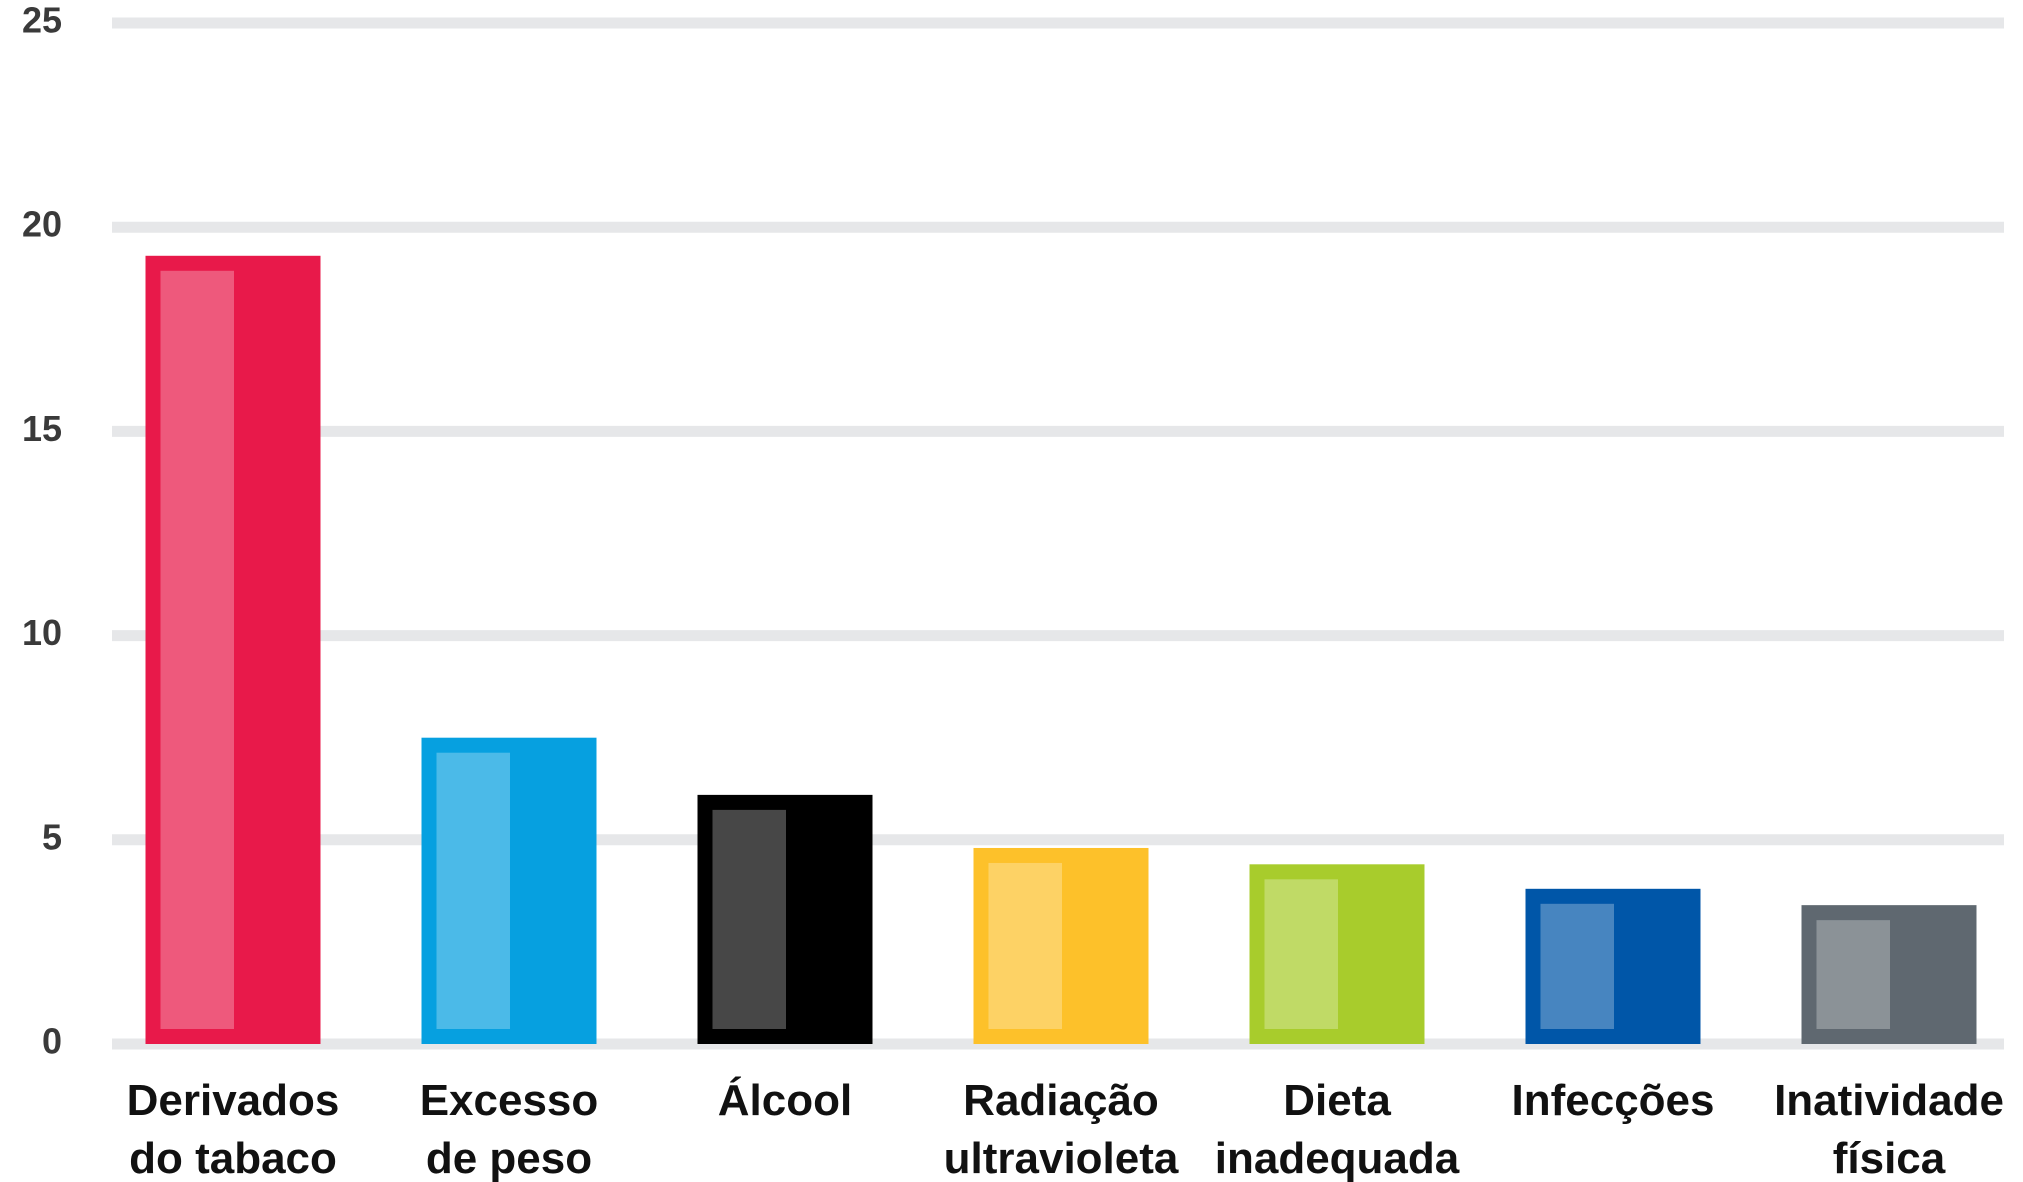 The height and width of the screenshot is (1182, 2023). Describe the element at coordinates (1061, 1129) in the screenshot. I see `x-tick-label: Radiação ultravioleta` at that location.